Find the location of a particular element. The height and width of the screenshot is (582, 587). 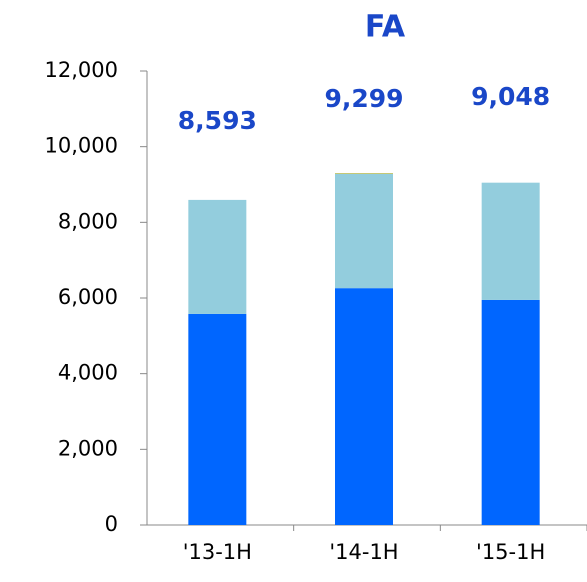

y-tick-label: 12,000 is located at coordinates (81, 70).